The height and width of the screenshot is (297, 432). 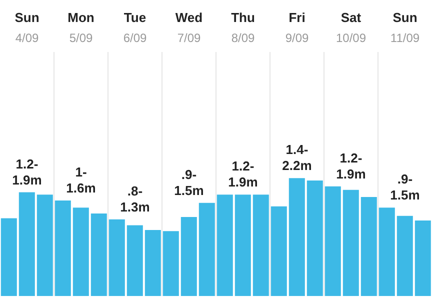 What do you see at coordinates (243, 27) in the screenshot?
I see `x-tick-label: Thu 8/09` at bounding box center [243, 27].